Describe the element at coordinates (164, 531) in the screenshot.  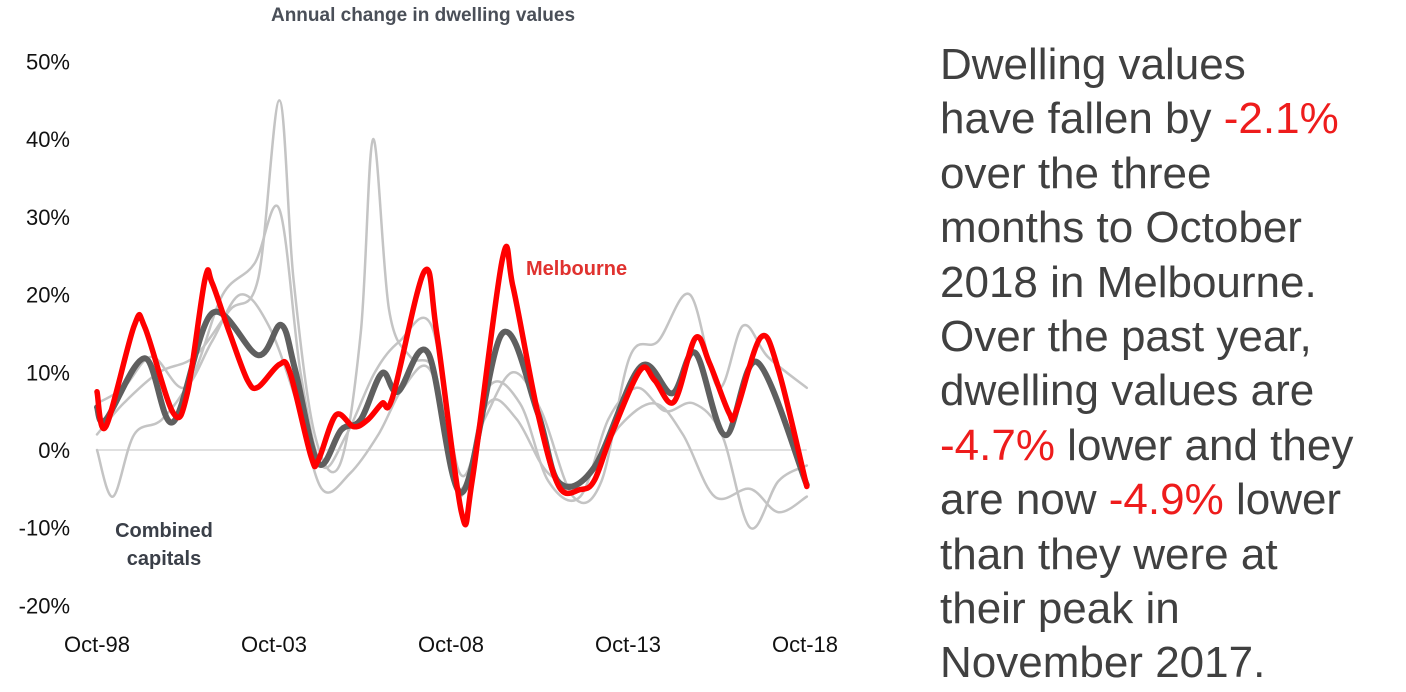
I see `combined-label-line1: Combined` at that location.